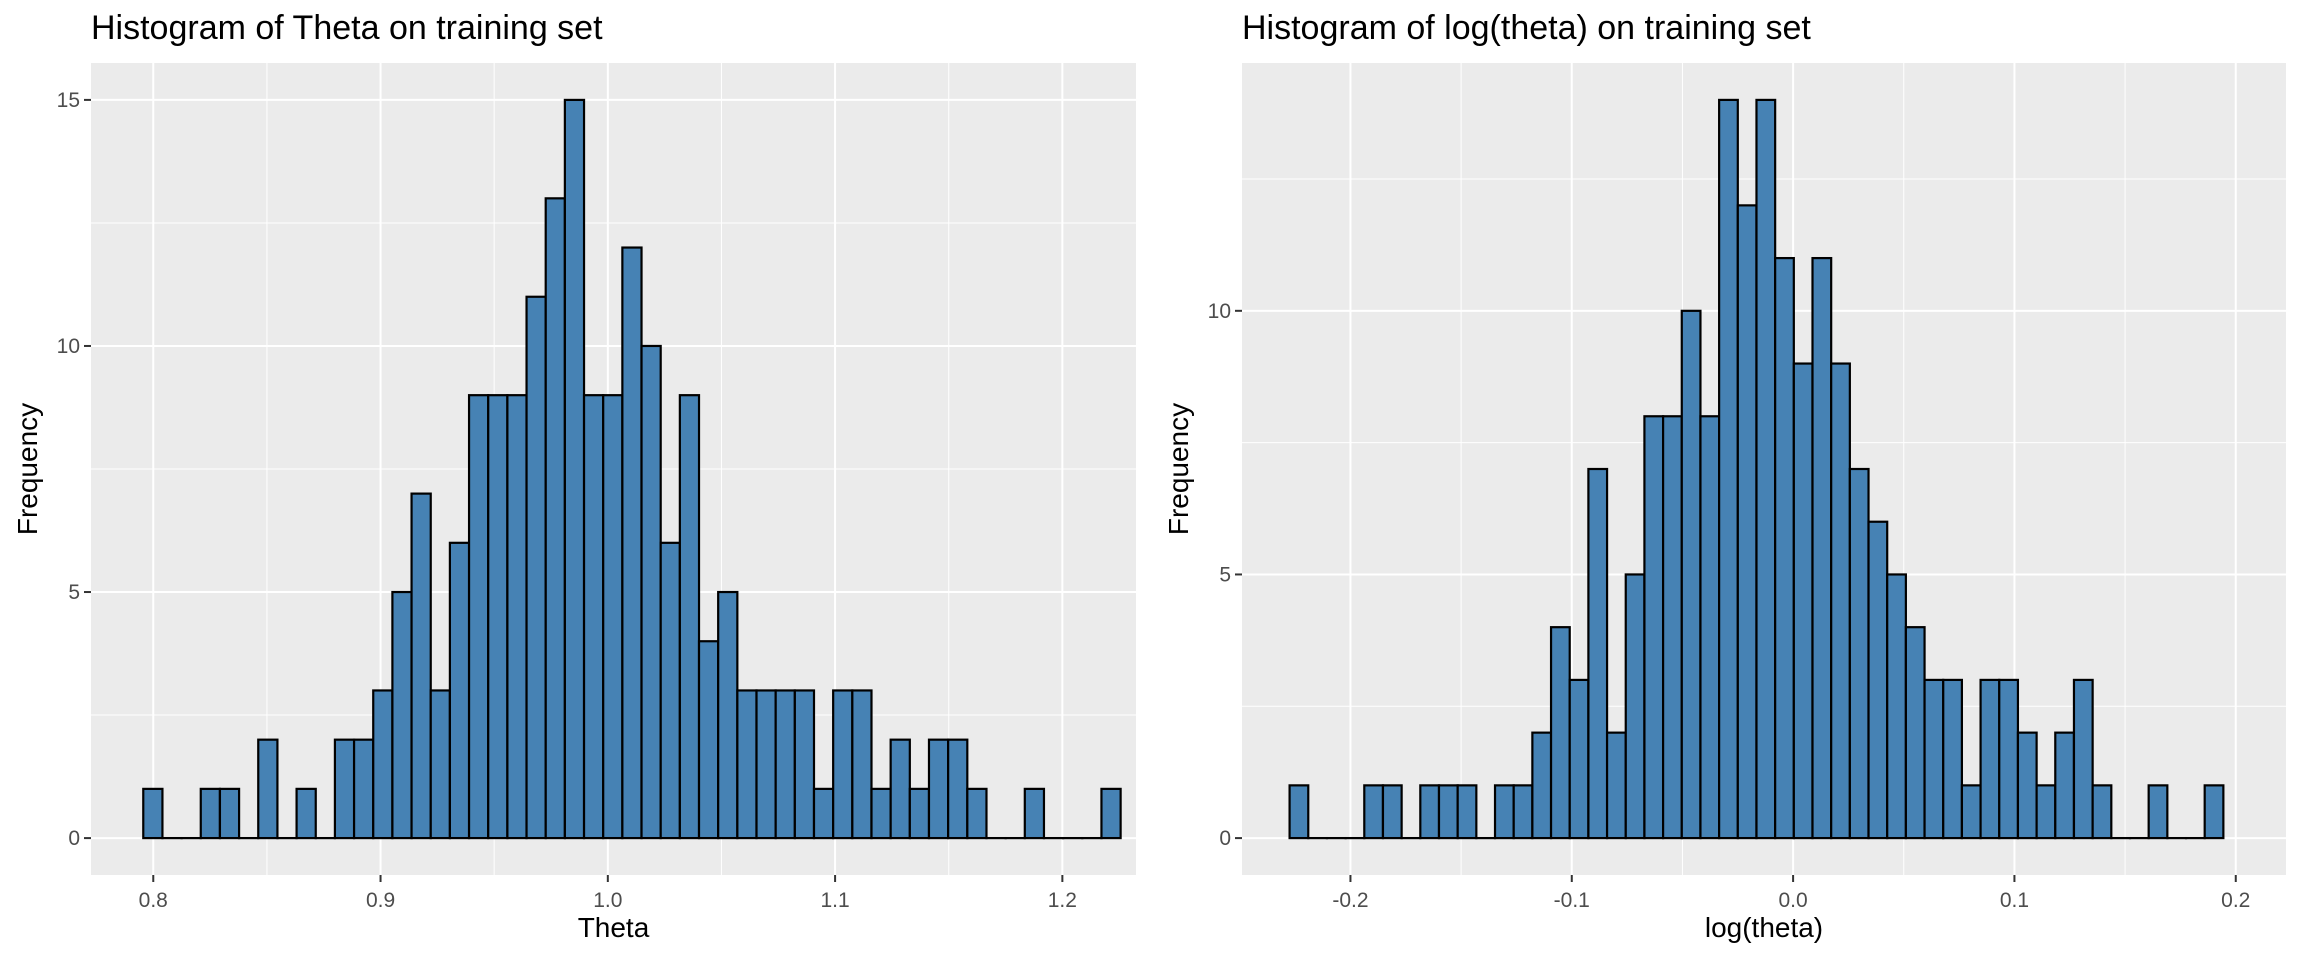 This screenshot has width=2304, height=965. What do you see at coordinates (1526, 28) in the screenshot?
I see `chart-title: Histogram of log(theta) on training set` at bounding box center [1526, 28].